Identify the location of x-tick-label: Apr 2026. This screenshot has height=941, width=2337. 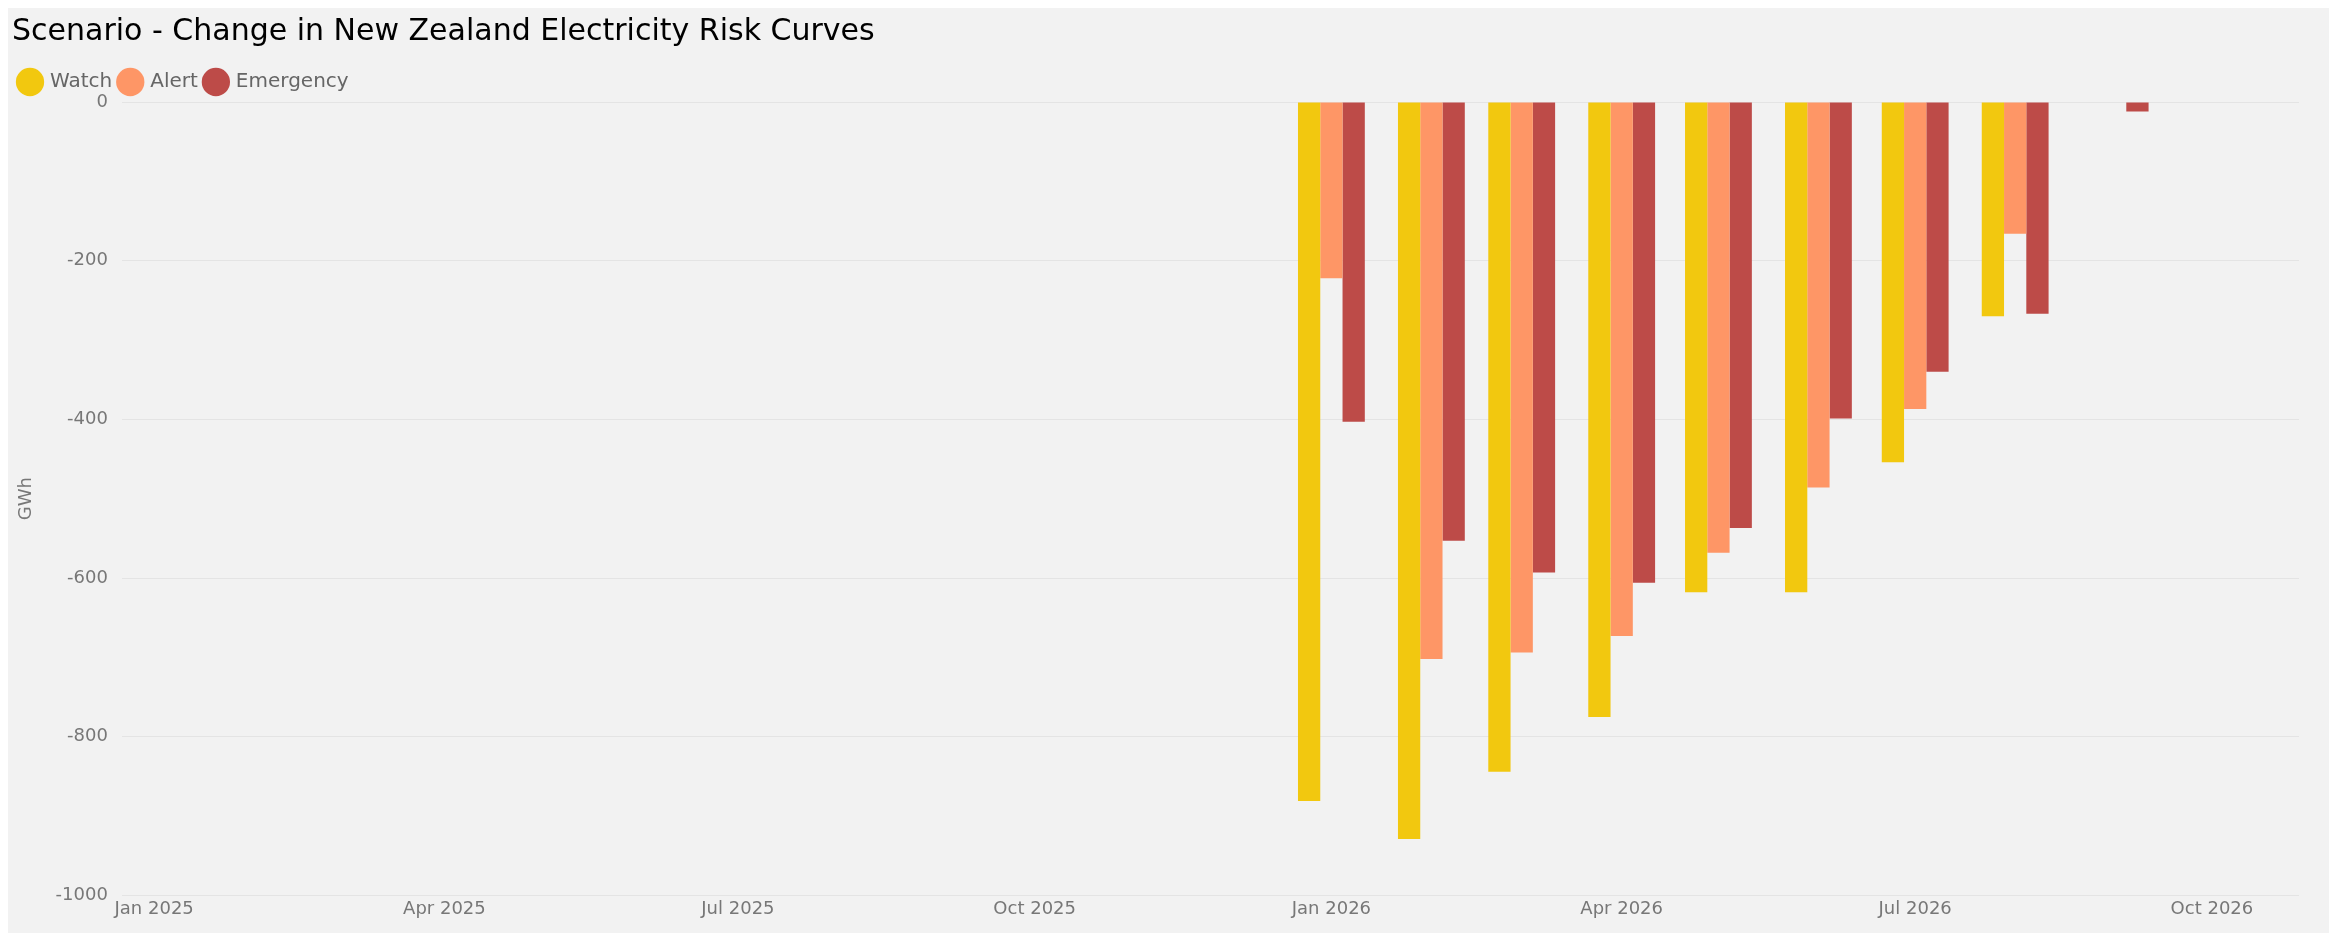
(1622, 907).